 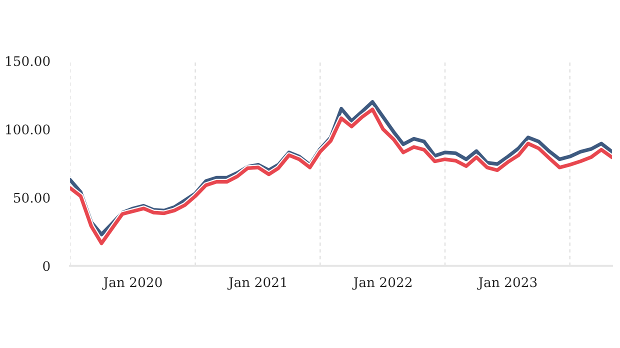 I want to click on x-tick-label: Jan 2022, so click(x=382, y=283).